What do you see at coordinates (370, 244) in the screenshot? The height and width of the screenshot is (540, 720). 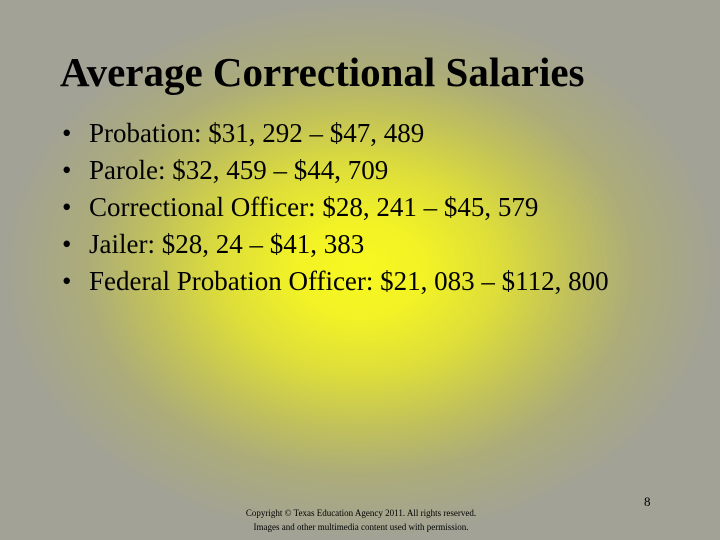 I see `bullet-item-jailer: • Jailer: $28, 24 – $41, 383` at bounding box center [370, 244].